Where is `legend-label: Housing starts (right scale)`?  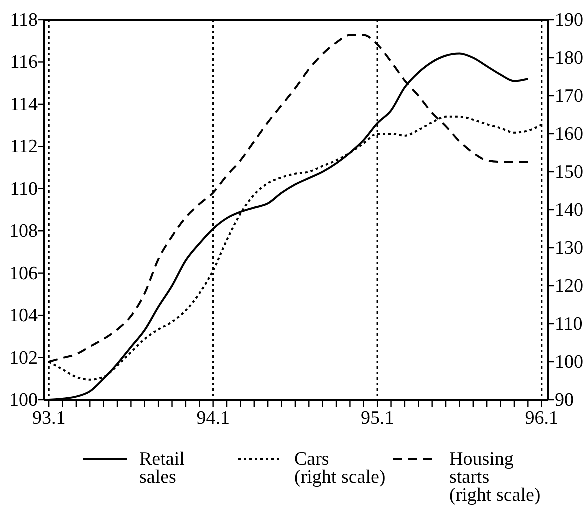
legend-label: Housing starts (right scale) is located at coordinates (495, 477).